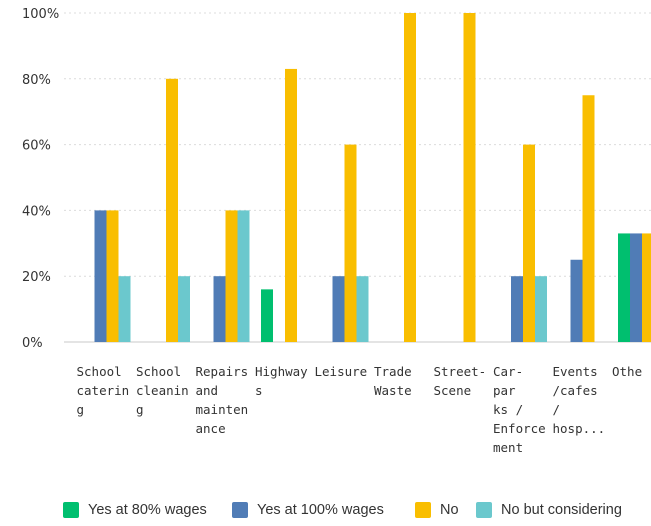  What do you see at coordinates (519, 409) in the screenshot?
I see `x-tick-label: Car-par ks / Enforce ment` at bounding box center [519, 409].